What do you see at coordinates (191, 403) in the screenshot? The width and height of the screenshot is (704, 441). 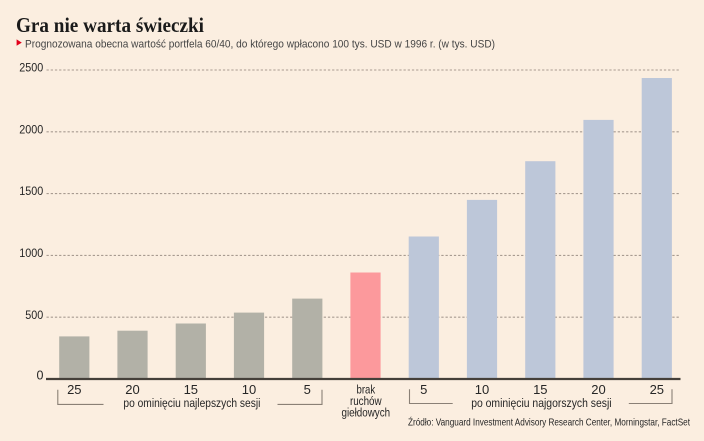 I see `svg-text: po ominięciu najlepszych sesji` at bounding box center [191, 403].